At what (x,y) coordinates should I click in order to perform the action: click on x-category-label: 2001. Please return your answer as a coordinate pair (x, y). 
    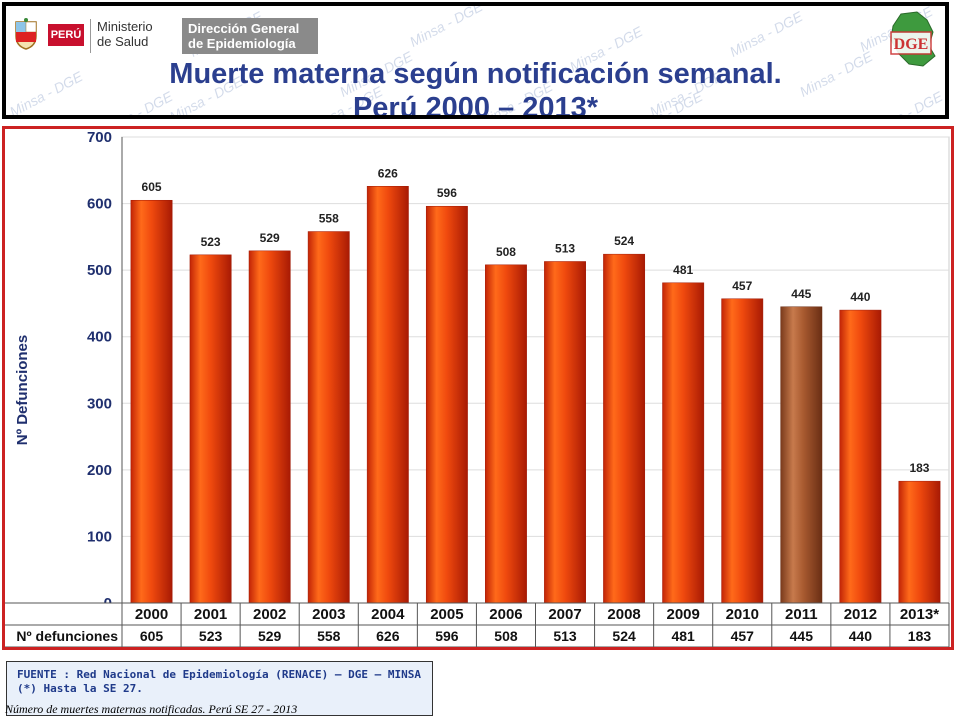
    Looking at the image, I should click on (210, 614).